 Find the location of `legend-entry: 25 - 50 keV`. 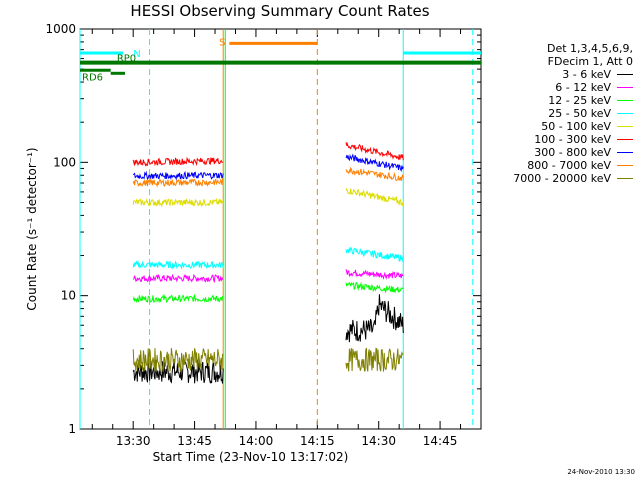

legend-entry: 25 - 50 keV is located at coordinates (558, 113).